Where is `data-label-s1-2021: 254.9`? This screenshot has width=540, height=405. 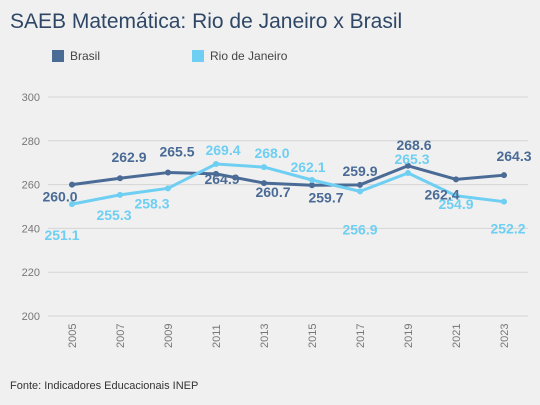 data-label-s1-2021: 254.9 is located at coordinates (455, 204).